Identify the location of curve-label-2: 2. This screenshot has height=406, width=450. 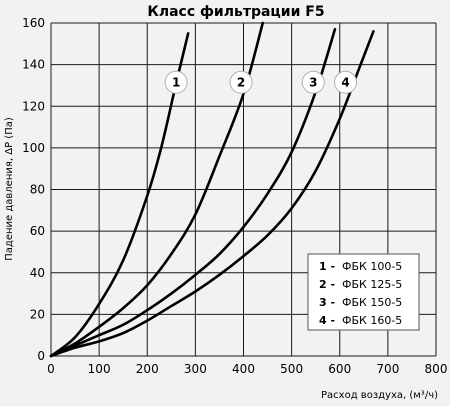
(241, 82).